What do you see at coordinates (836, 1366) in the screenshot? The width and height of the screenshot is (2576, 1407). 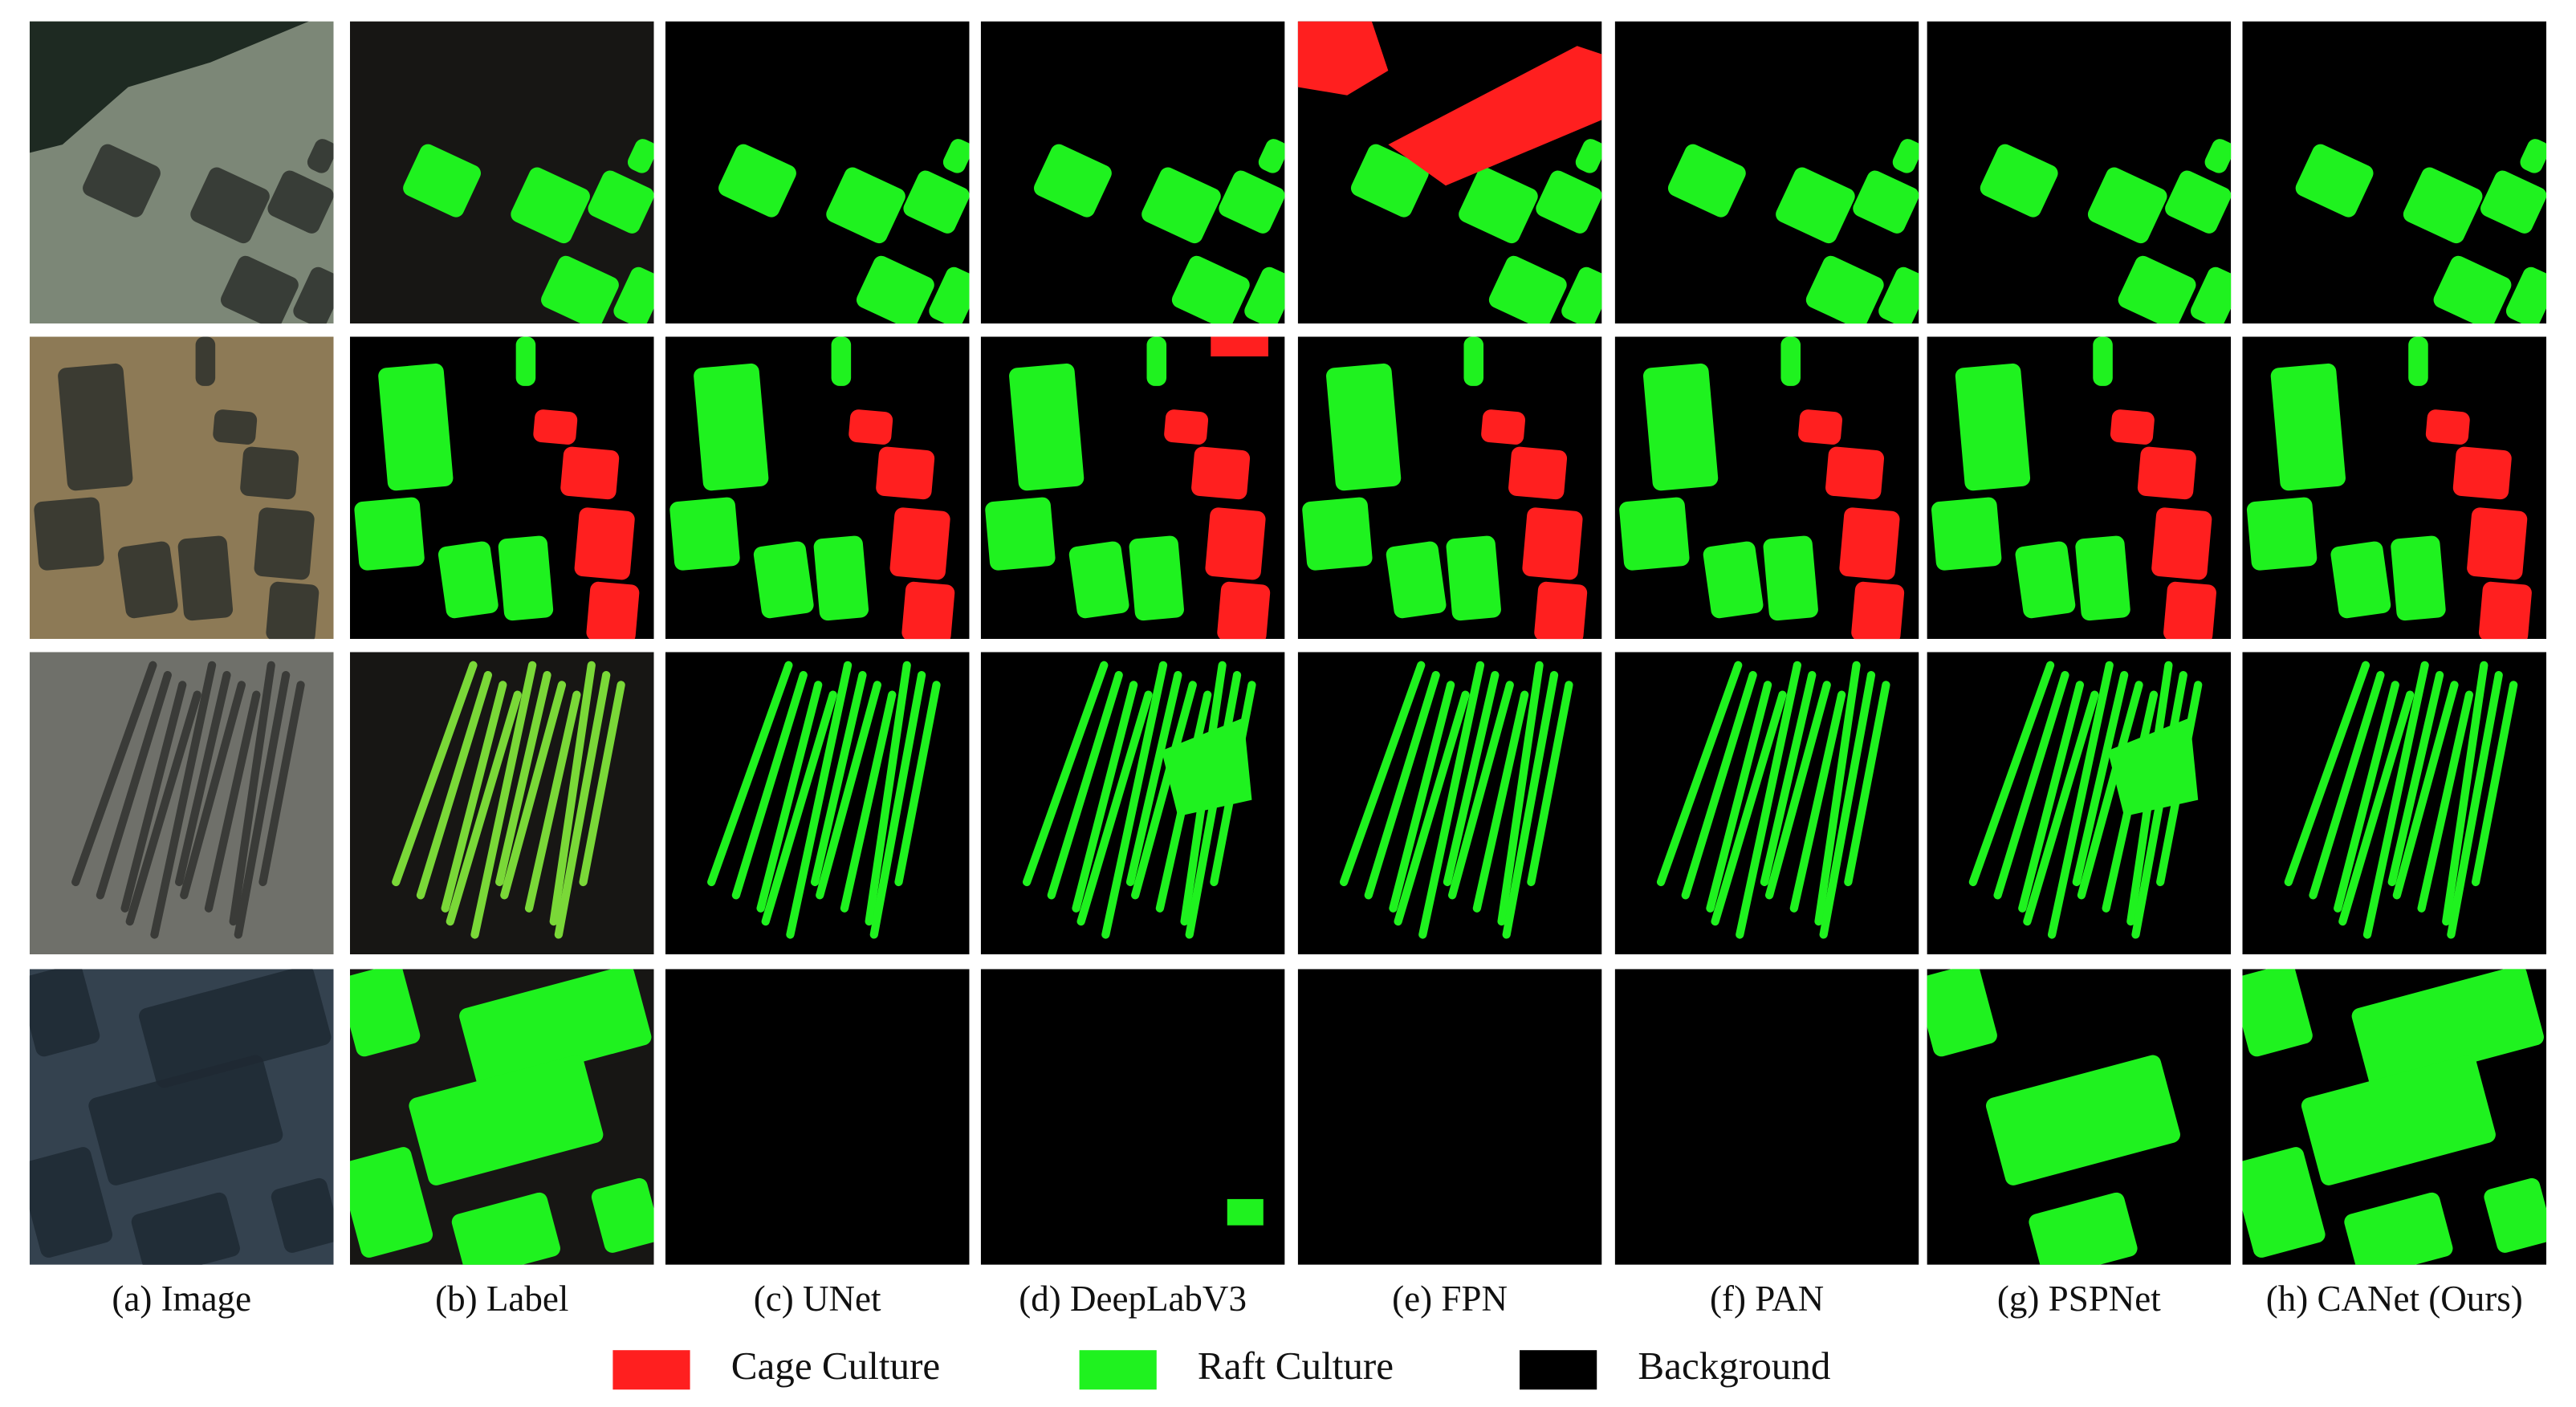 I see `legend-label: Cage Culture` at bounding box center [836, 1366].